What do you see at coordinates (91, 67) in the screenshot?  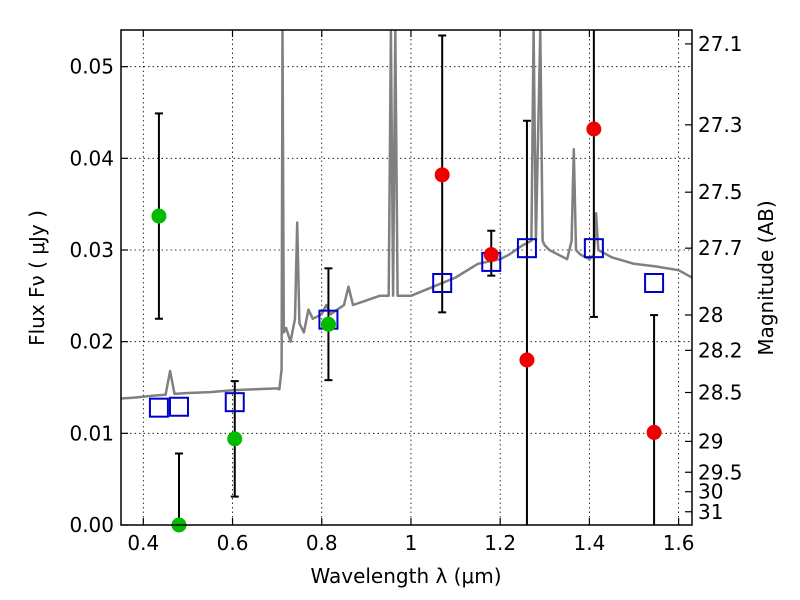 I see `y-tick-label: 0.05` at bounding box center [91, 67].